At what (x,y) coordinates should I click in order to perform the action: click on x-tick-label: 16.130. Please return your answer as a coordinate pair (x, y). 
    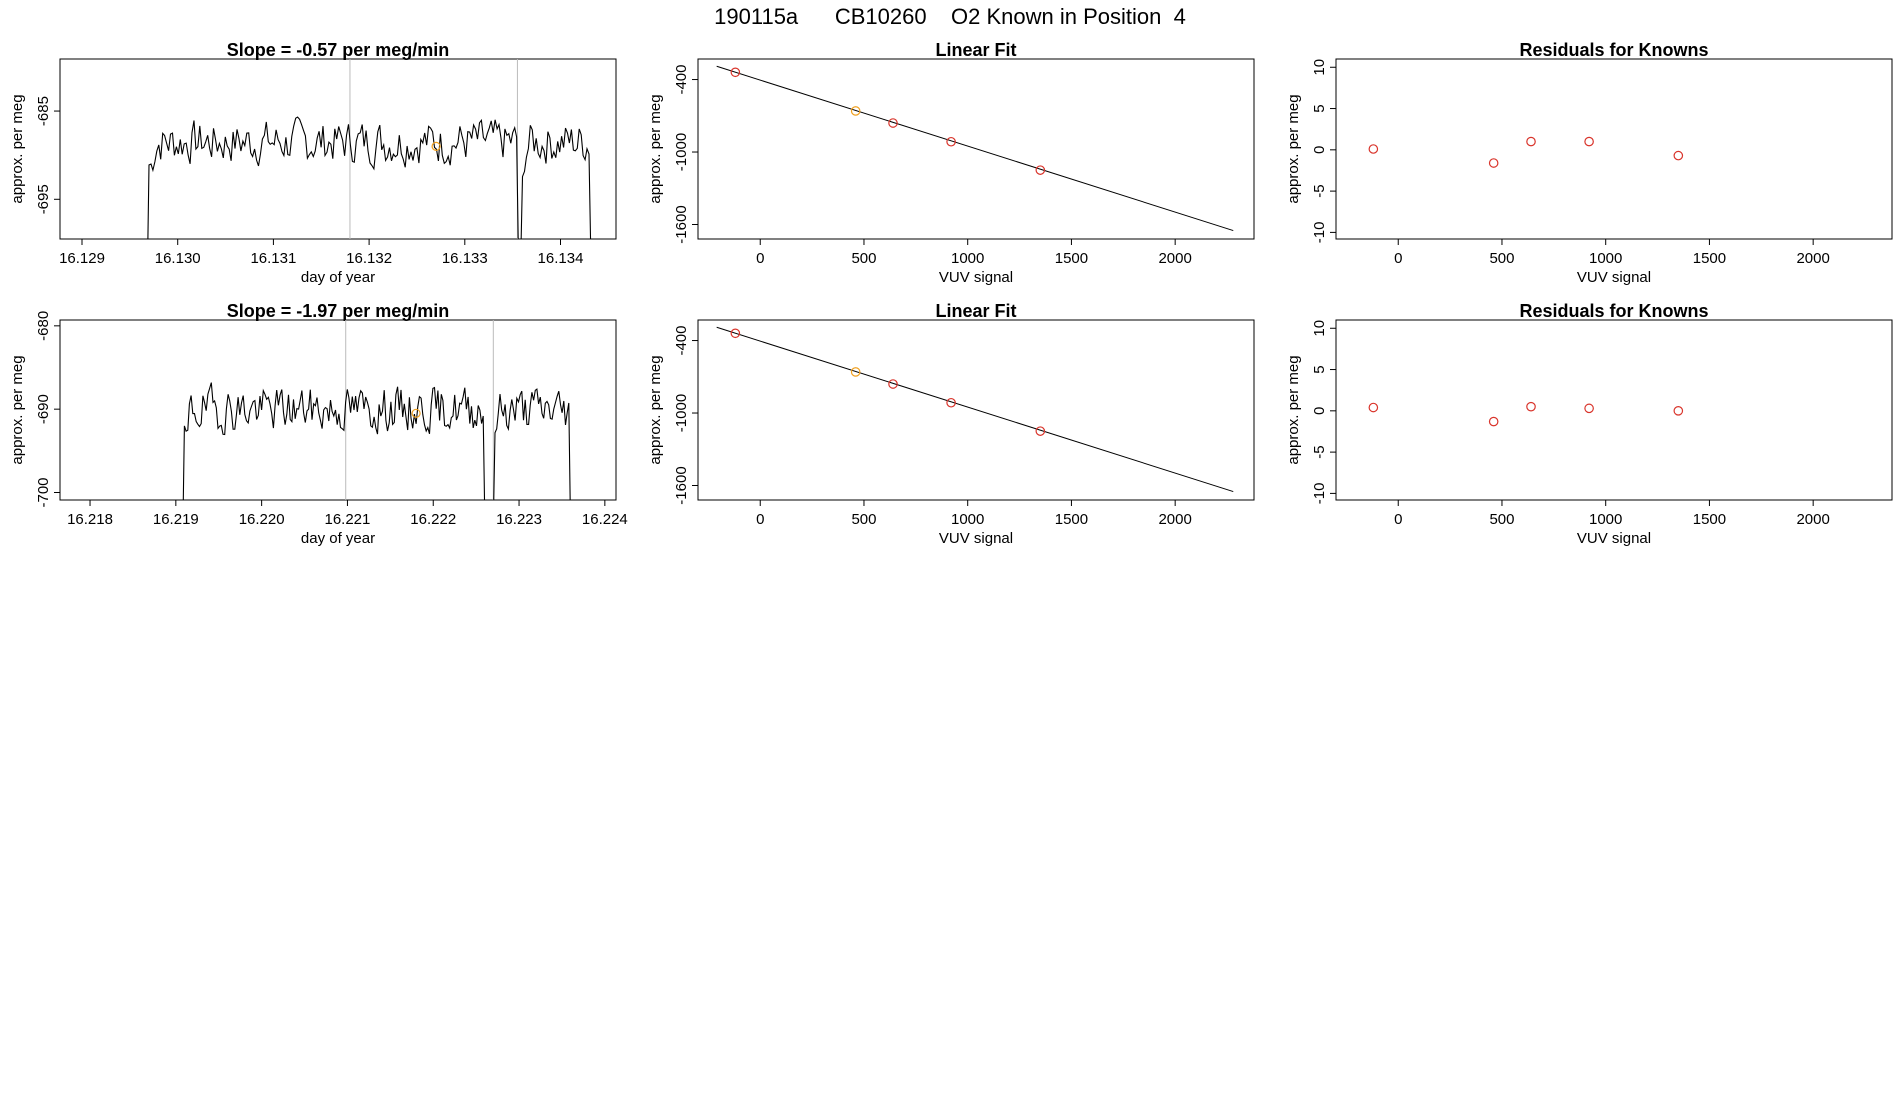
    Looking at the image, I should click on (178, 258).